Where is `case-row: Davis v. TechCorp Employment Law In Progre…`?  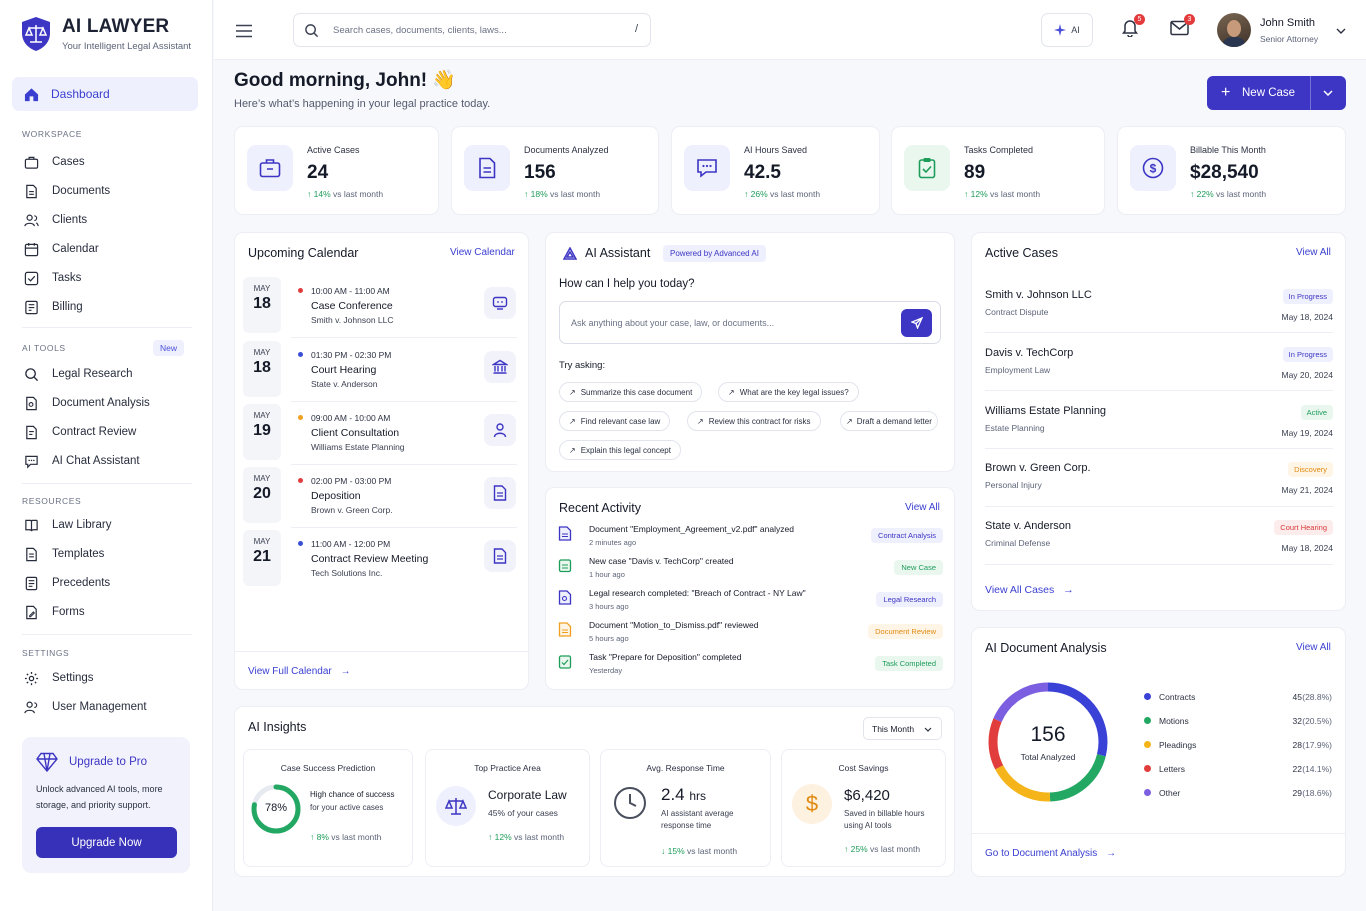
case-row: Davis v. TechCorp Employment Law In Progre… is located at coordinates (1159, 363).